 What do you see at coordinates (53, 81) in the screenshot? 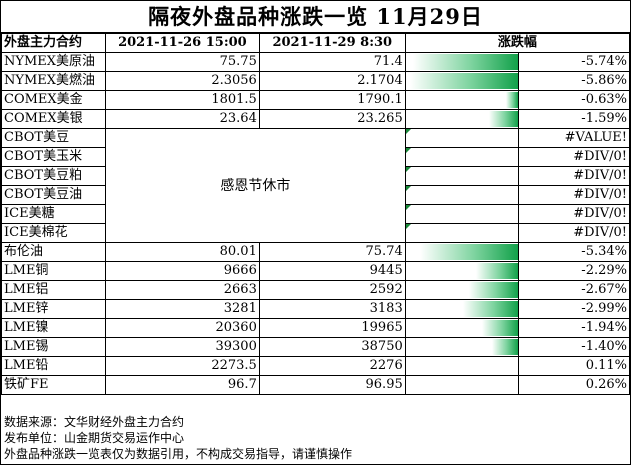
I see `contract-name: NYMEX美燃油` at bounding box center [53, 81].